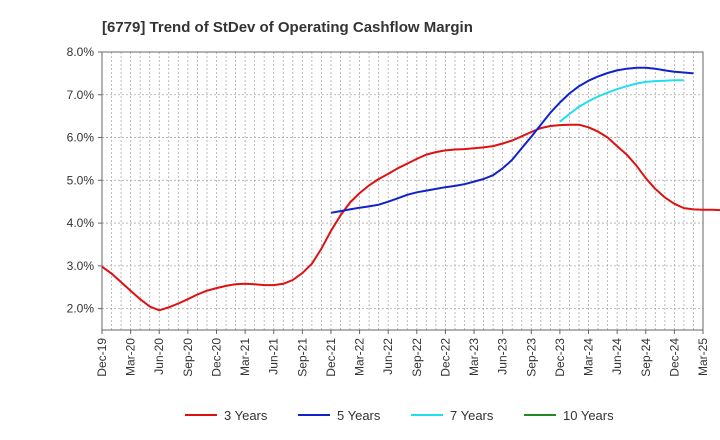 This screenshot has width=720, height=440. I want to click on legend-item: 7 Years, so click(452, 415).